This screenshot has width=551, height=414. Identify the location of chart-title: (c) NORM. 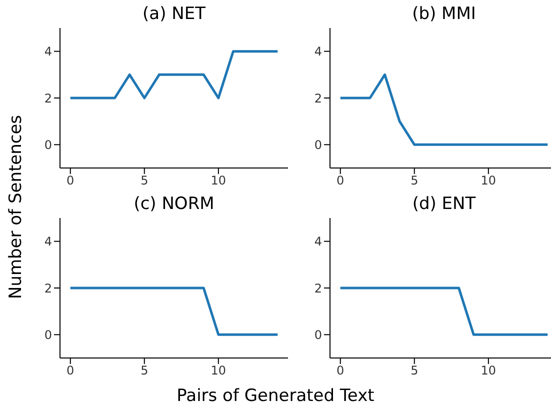
(174, 204).